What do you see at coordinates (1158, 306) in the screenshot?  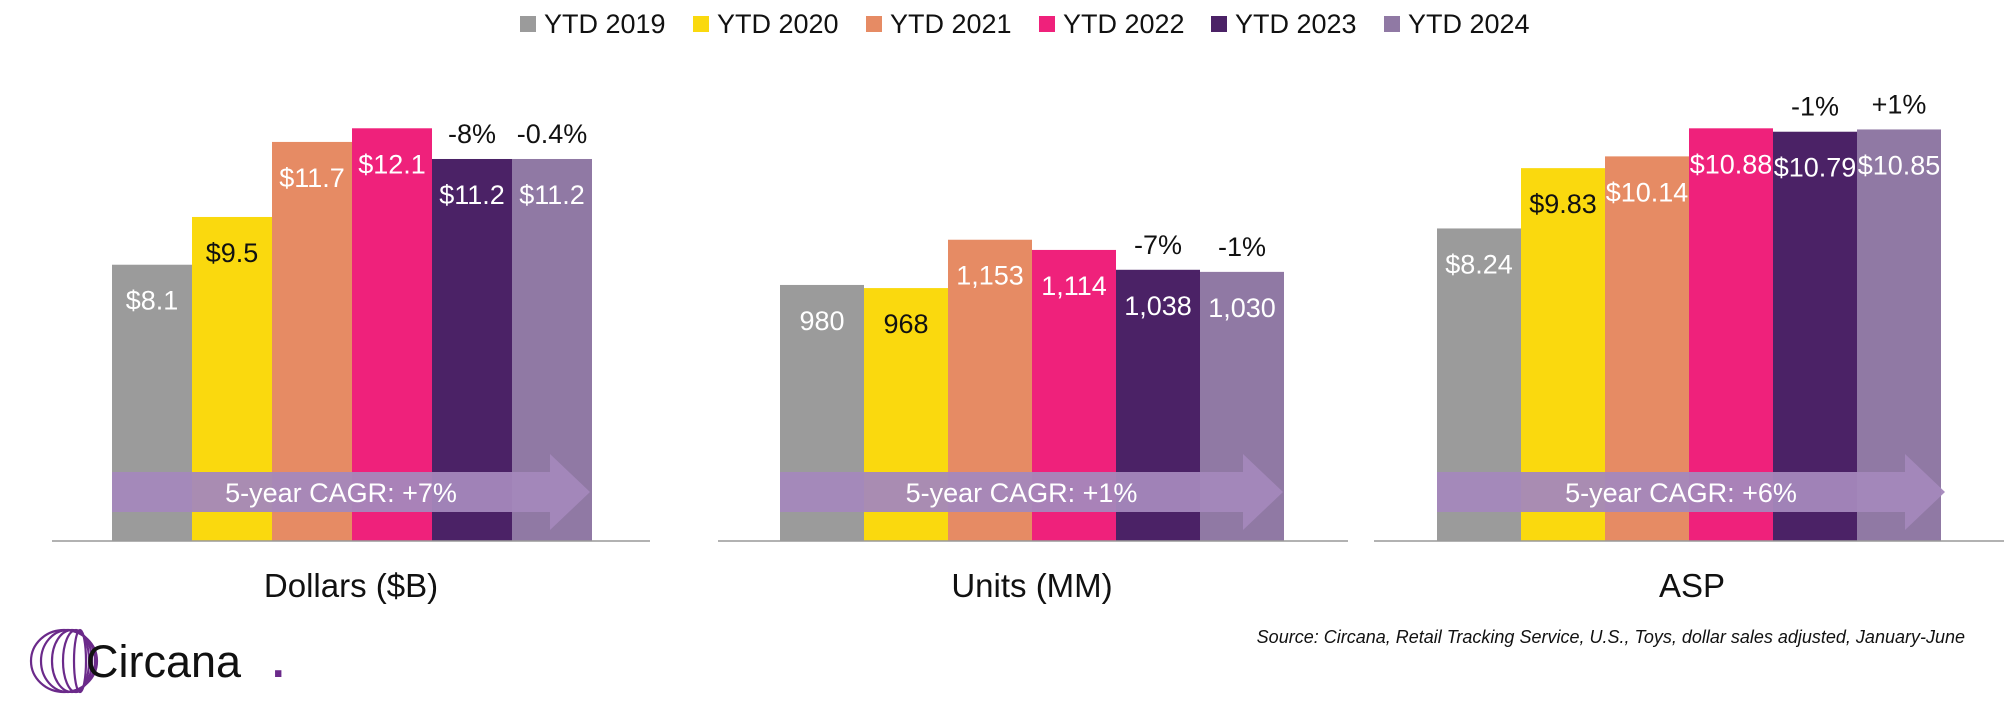 I see `bar-value-label: 1,038` at bounding box center [1158, 306].